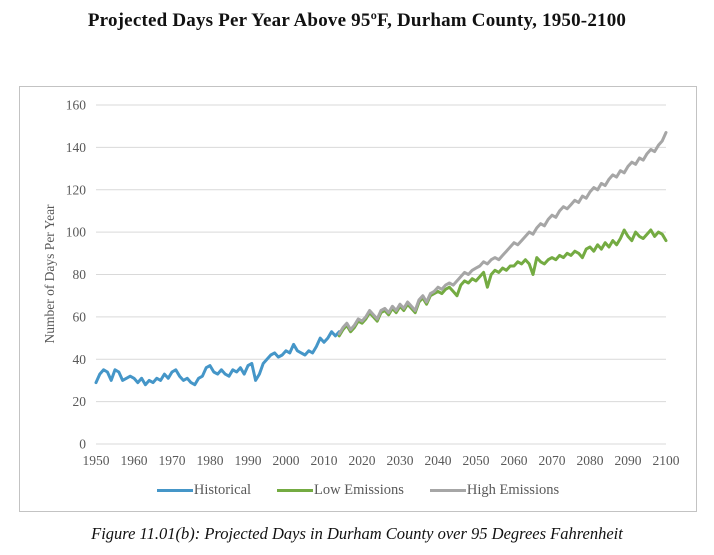 The width and height of the screenshot is (714, 555). I want to click on x-tick-label: 2100, so click(666, 460).